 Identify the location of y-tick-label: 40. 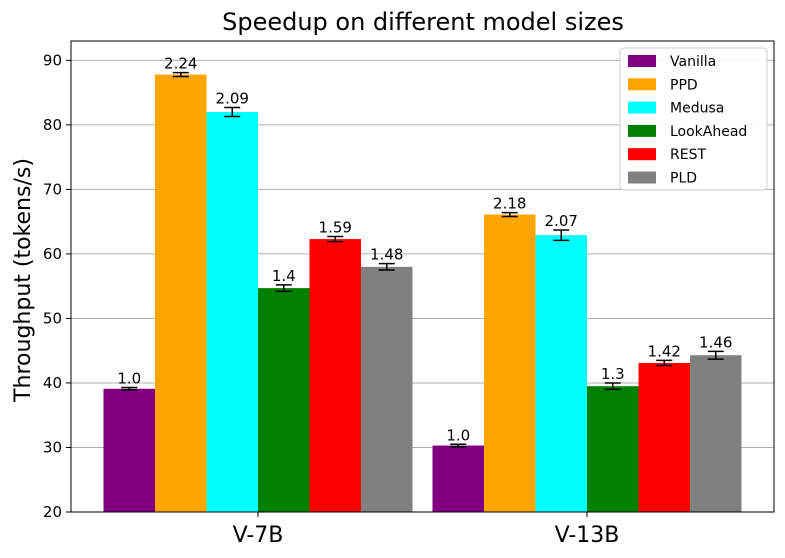
(52, 383).